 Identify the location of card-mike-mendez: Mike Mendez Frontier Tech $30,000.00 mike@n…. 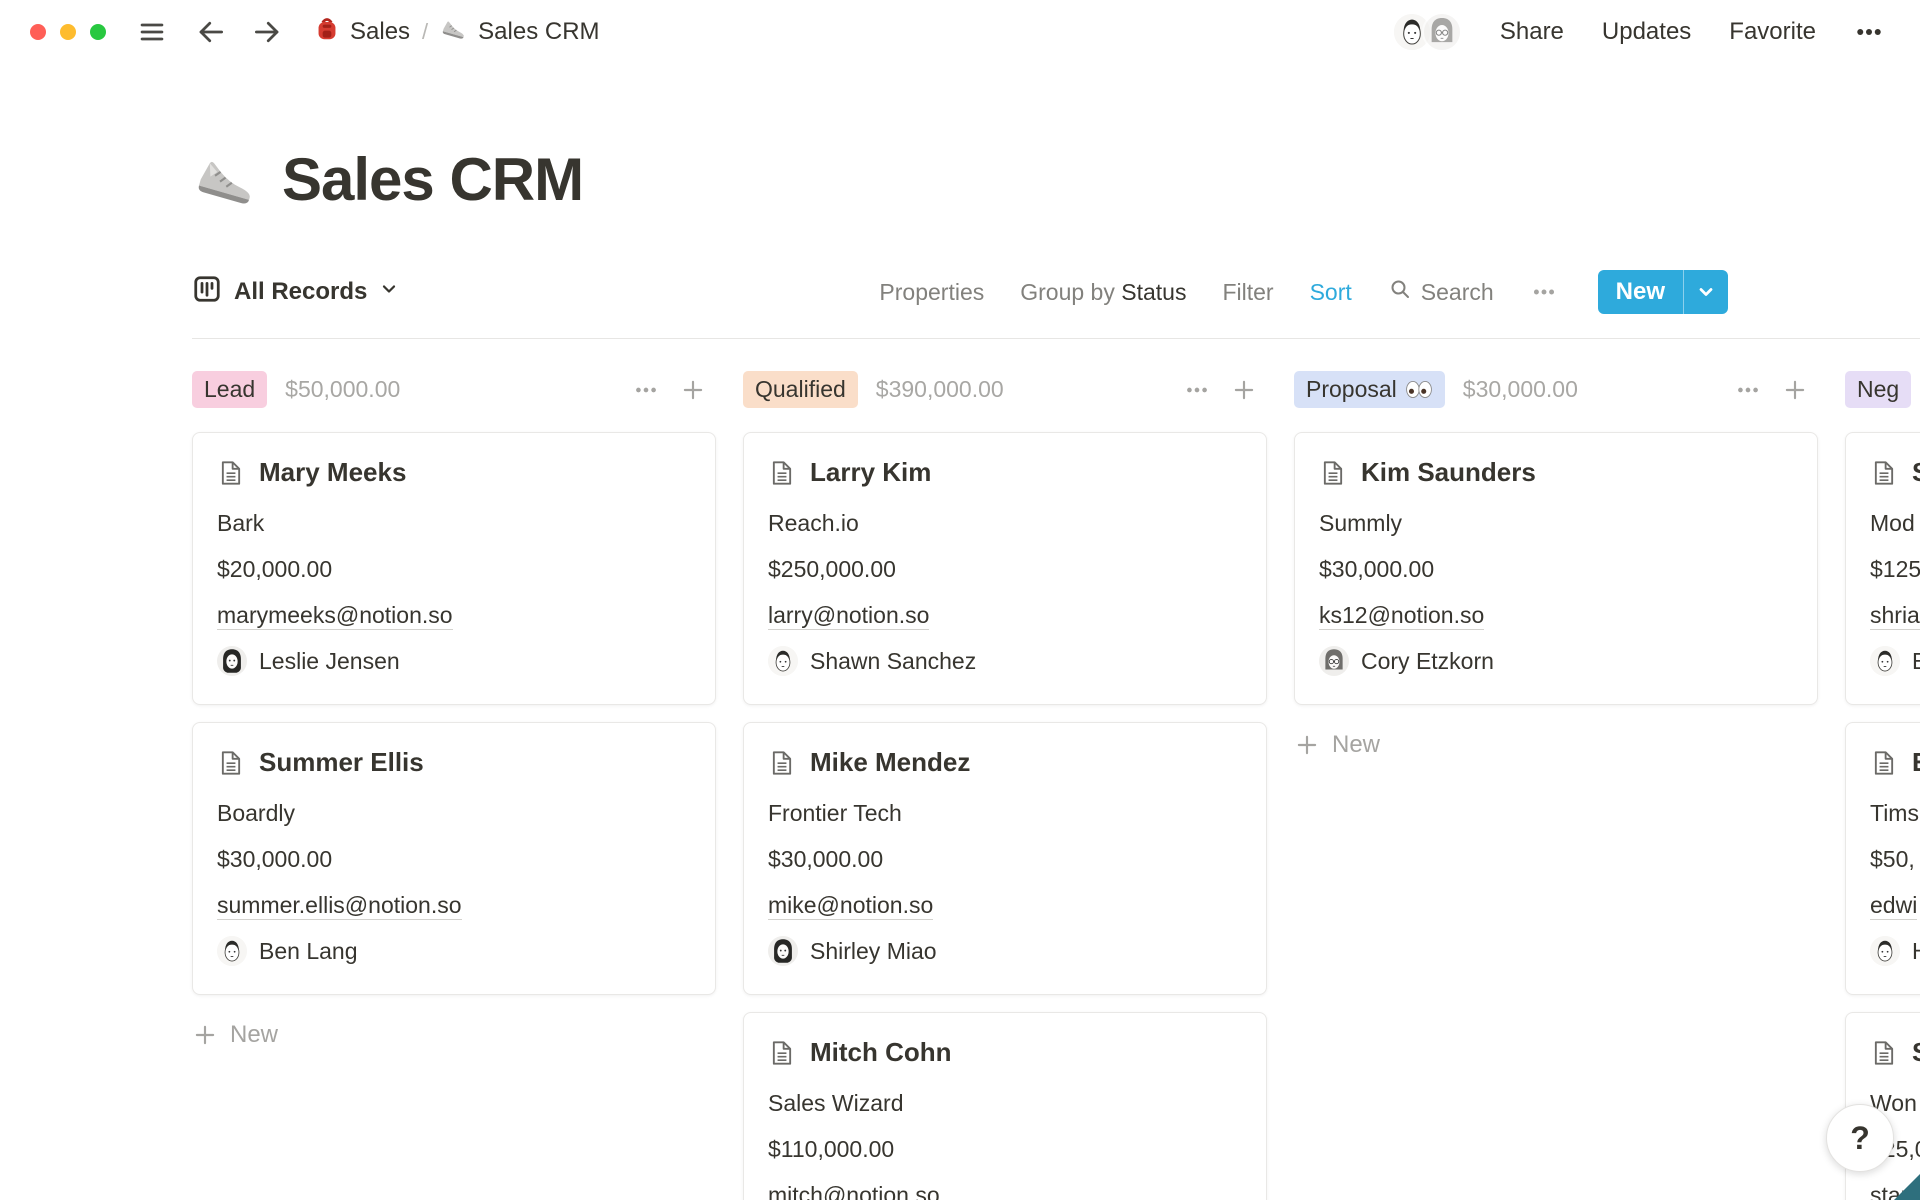
(1005, 858).